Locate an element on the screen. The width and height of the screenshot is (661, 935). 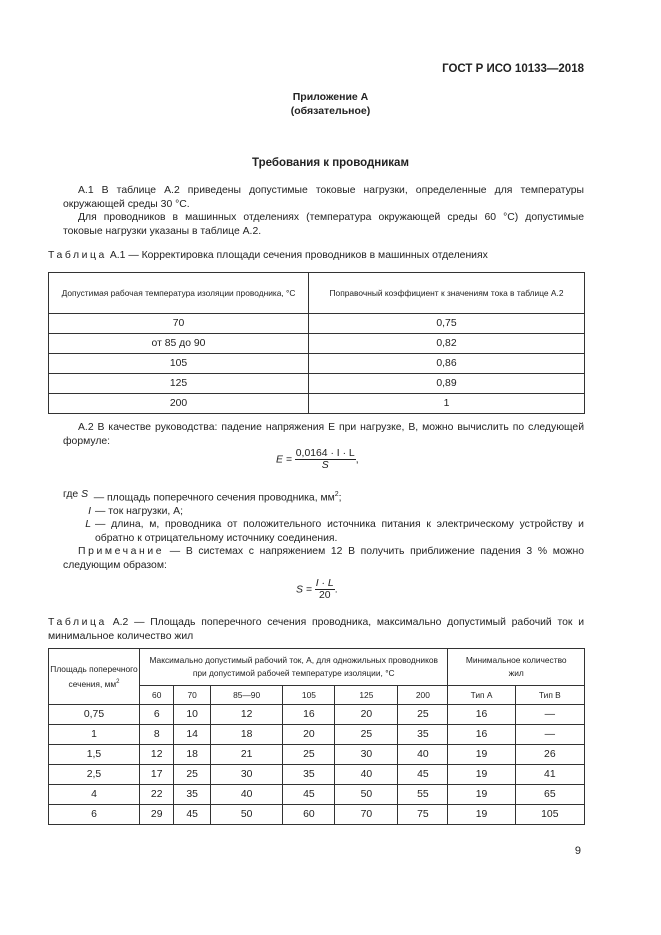
header-cores: Минимальное количество жил is located at coordinates (516, 667).